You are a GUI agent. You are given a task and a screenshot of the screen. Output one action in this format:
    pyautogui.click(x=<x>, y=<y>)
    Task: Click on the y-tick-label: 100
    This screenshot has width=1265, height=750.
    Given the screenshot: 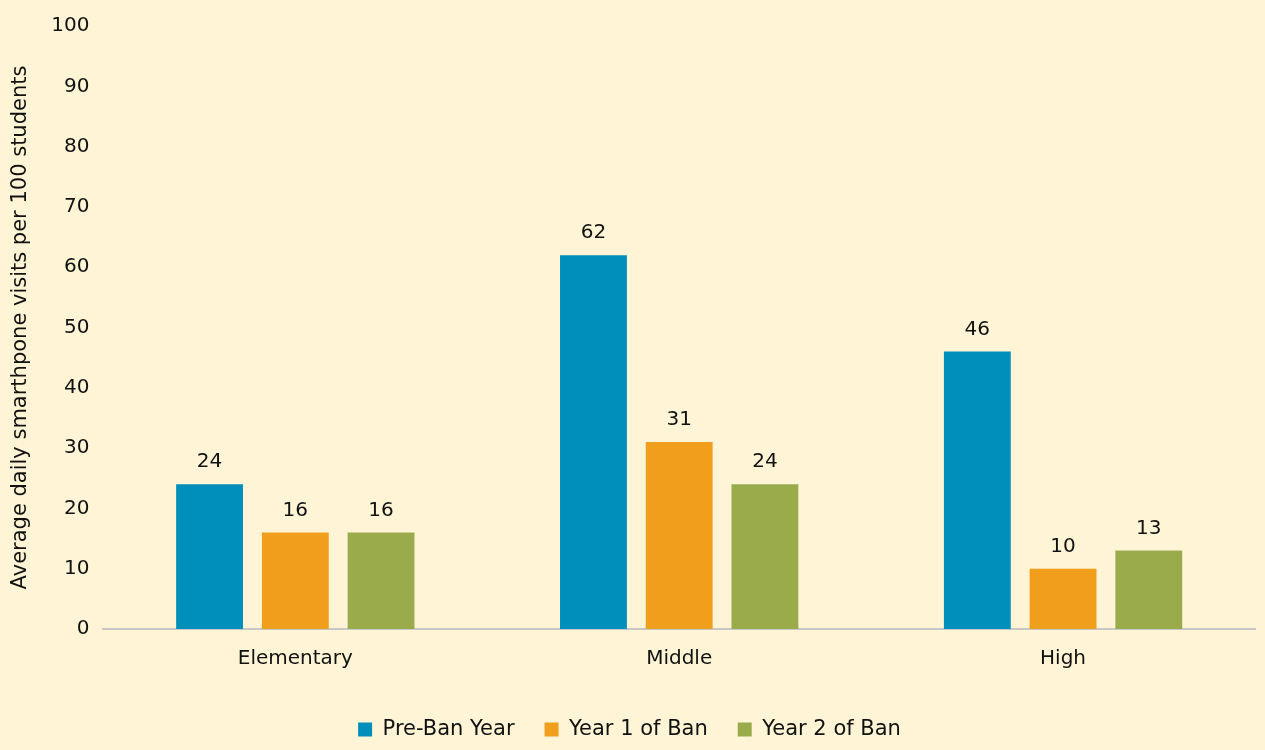 What is the action you would take?
    pyautogui.click(x=70, y=24)
    